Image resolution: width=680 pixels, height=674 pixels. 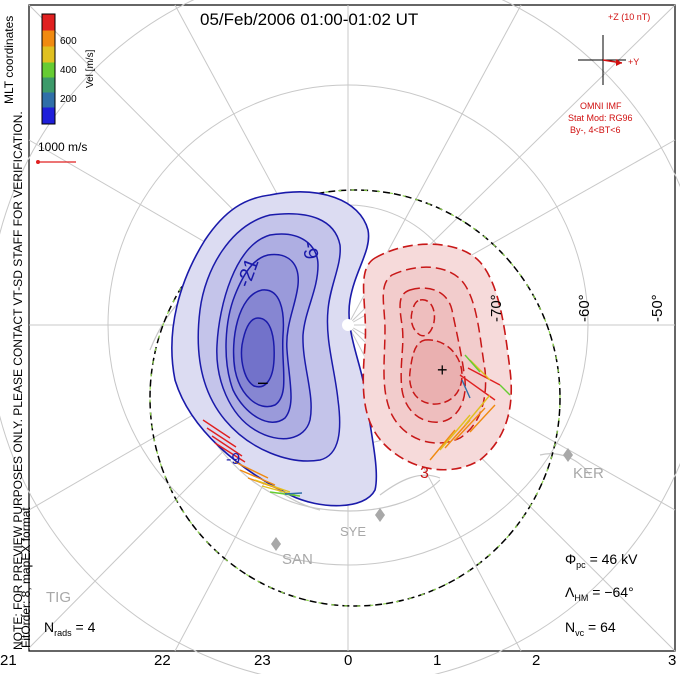 What do you see at coordinates (437, 660) in the screenshot?
I see `mlt-label-1: 1` at bounding box center [437, 660].